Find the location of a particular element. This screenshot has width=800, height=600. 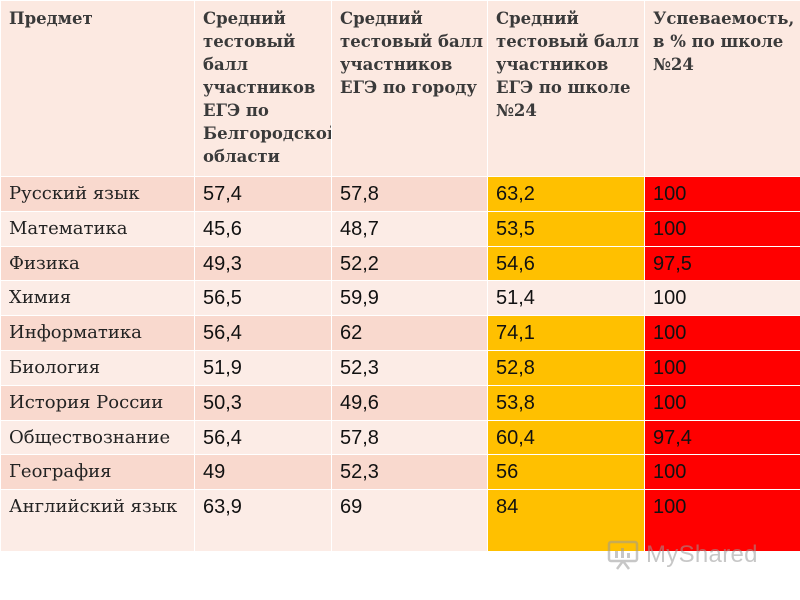

school-cell: 51,4 is located at coordinates (566, 298).